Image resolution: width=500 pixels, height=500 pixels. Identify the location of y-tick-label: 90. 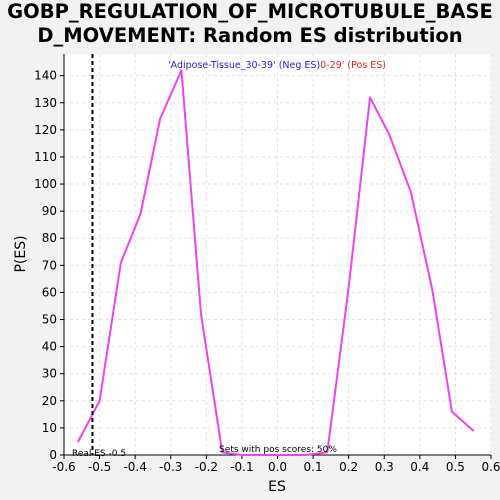
(49, 211).